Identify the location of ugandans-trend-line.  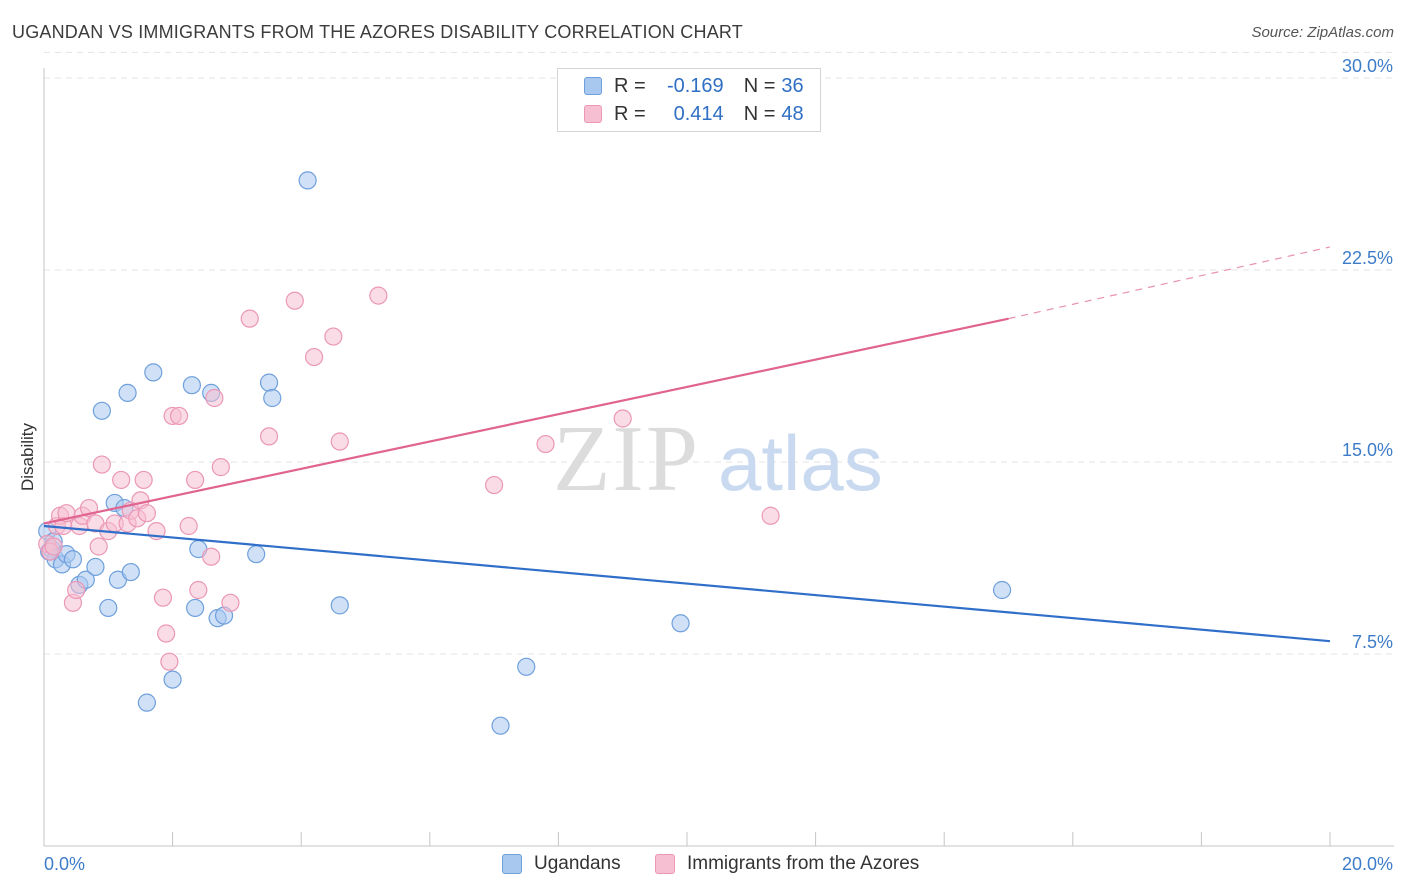
(687, 583).